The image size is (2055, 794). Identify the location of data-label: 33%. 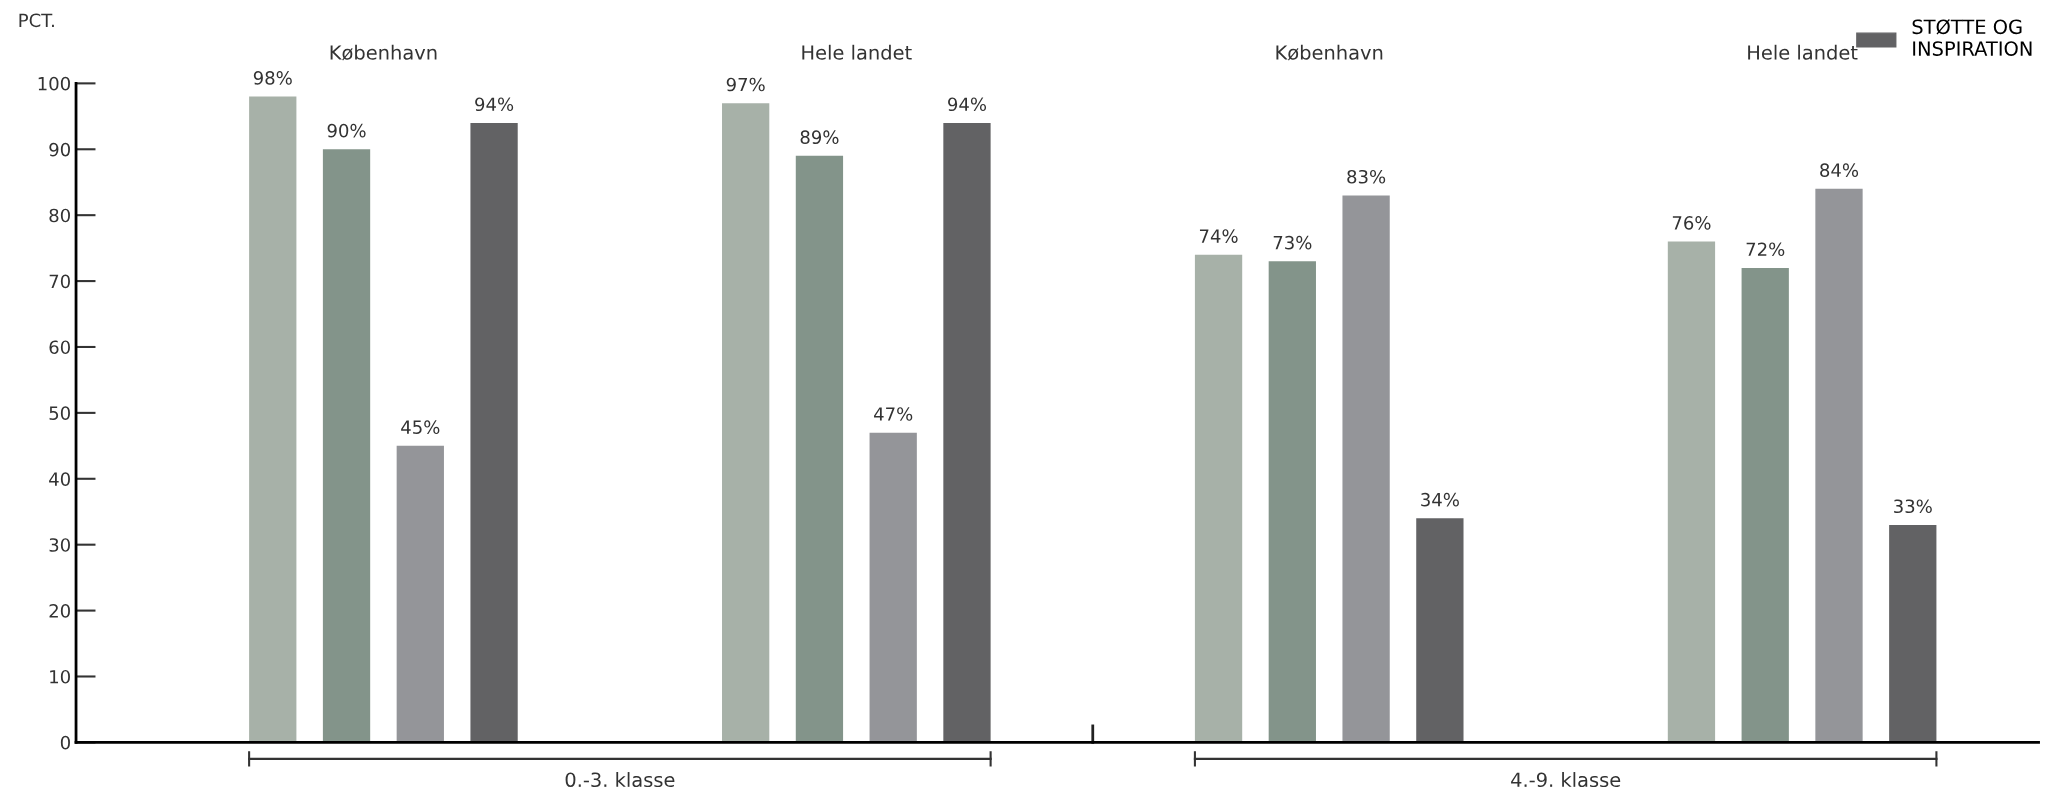
(1913, 506).